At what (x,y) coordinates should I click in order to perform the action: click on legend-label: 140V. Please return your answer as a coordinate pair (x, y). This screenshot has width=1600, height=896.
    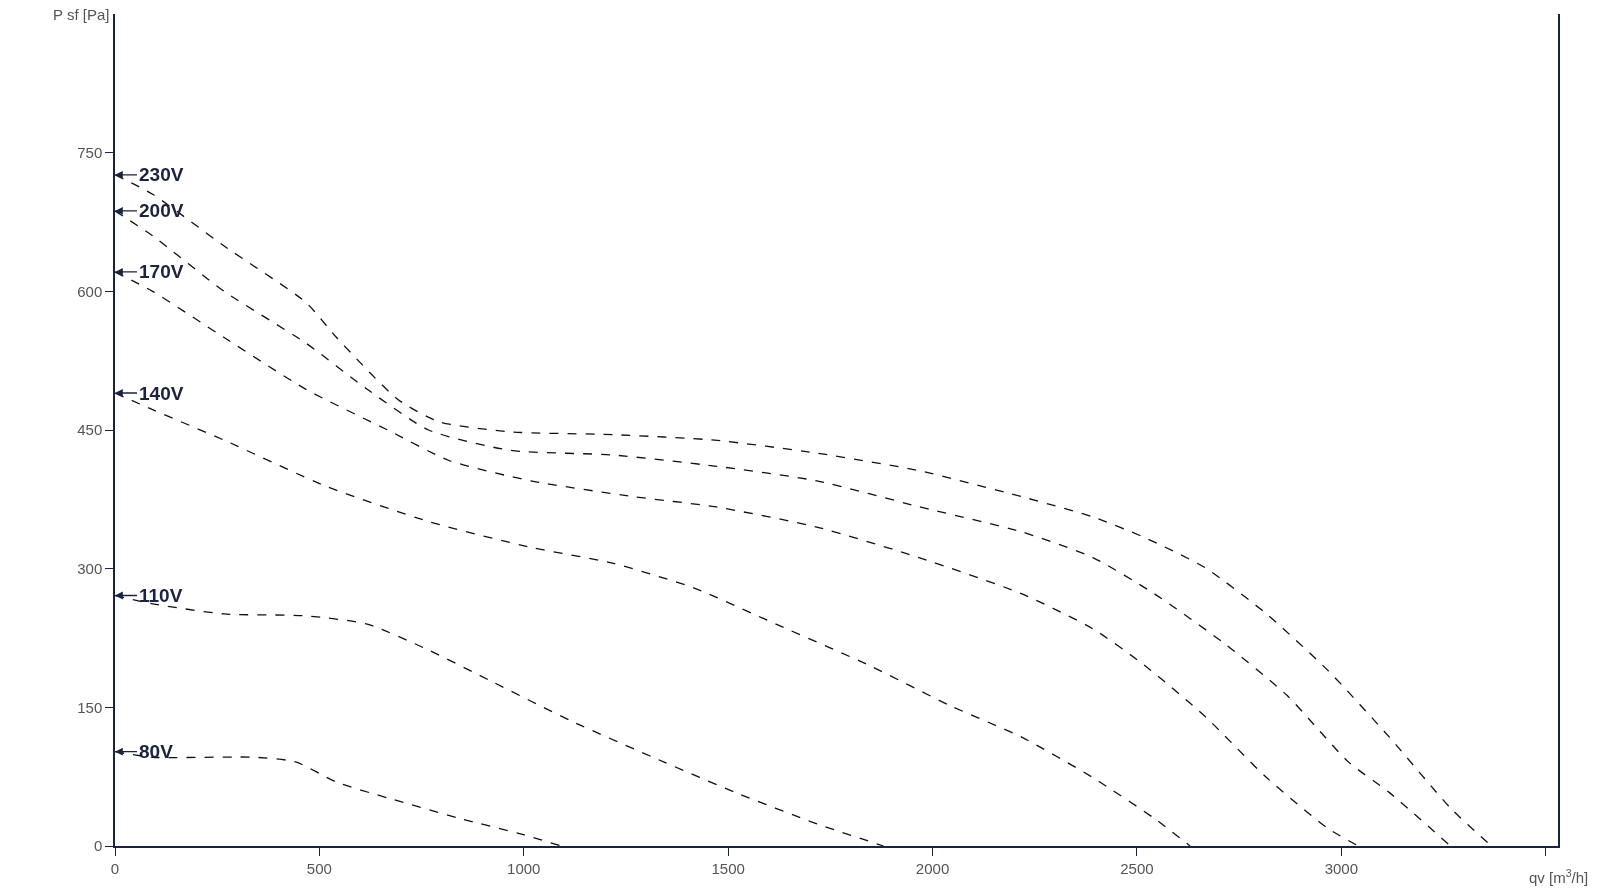
    Looking at the image, I should click on (161, 393).